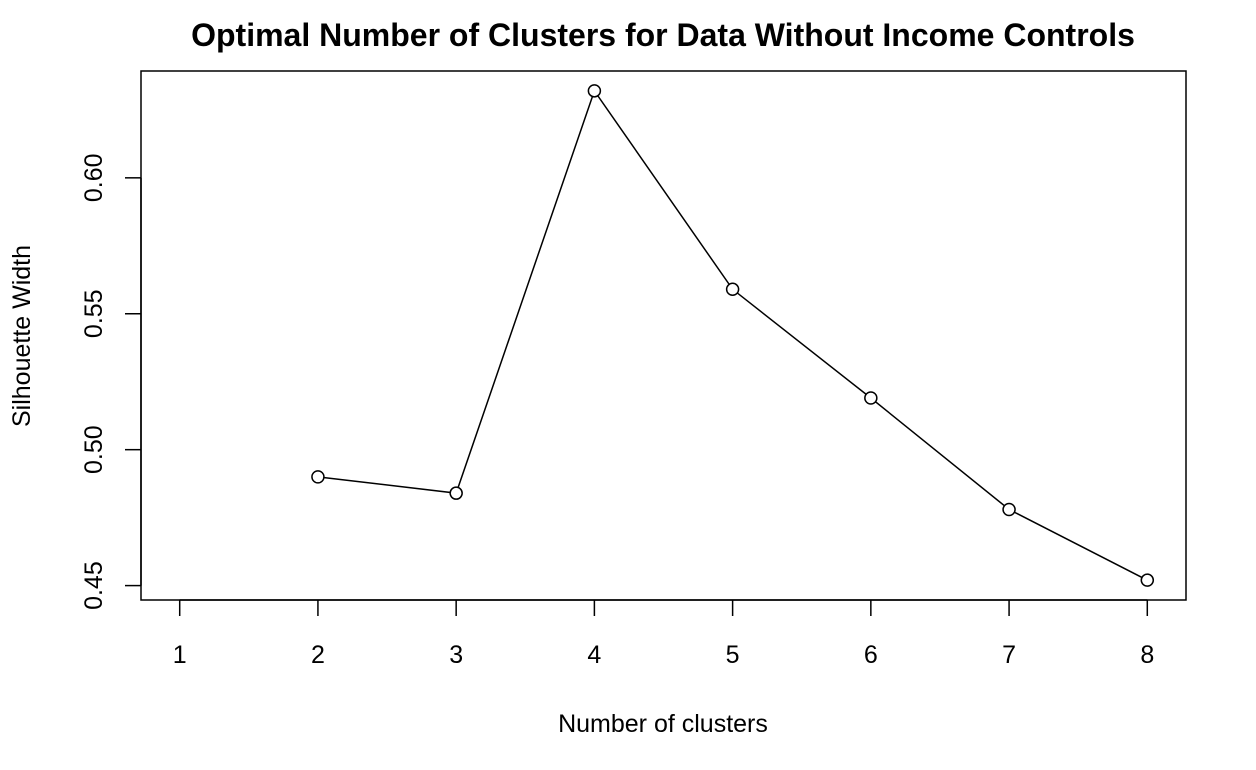  I want to click on x-axis-label: Number of clusters, so click(663, 724).